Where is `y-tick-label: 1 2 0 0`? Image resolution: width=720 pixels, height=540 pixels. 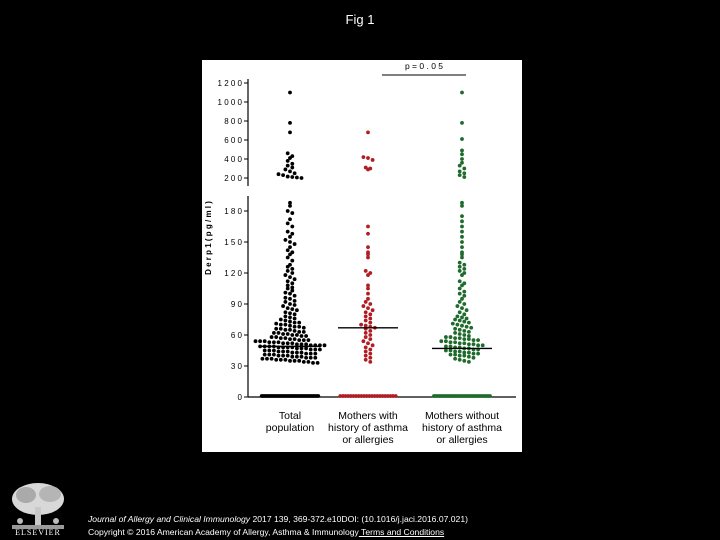 y-tick-label: 1 2 0 0 is located at coordinates (230, 83).